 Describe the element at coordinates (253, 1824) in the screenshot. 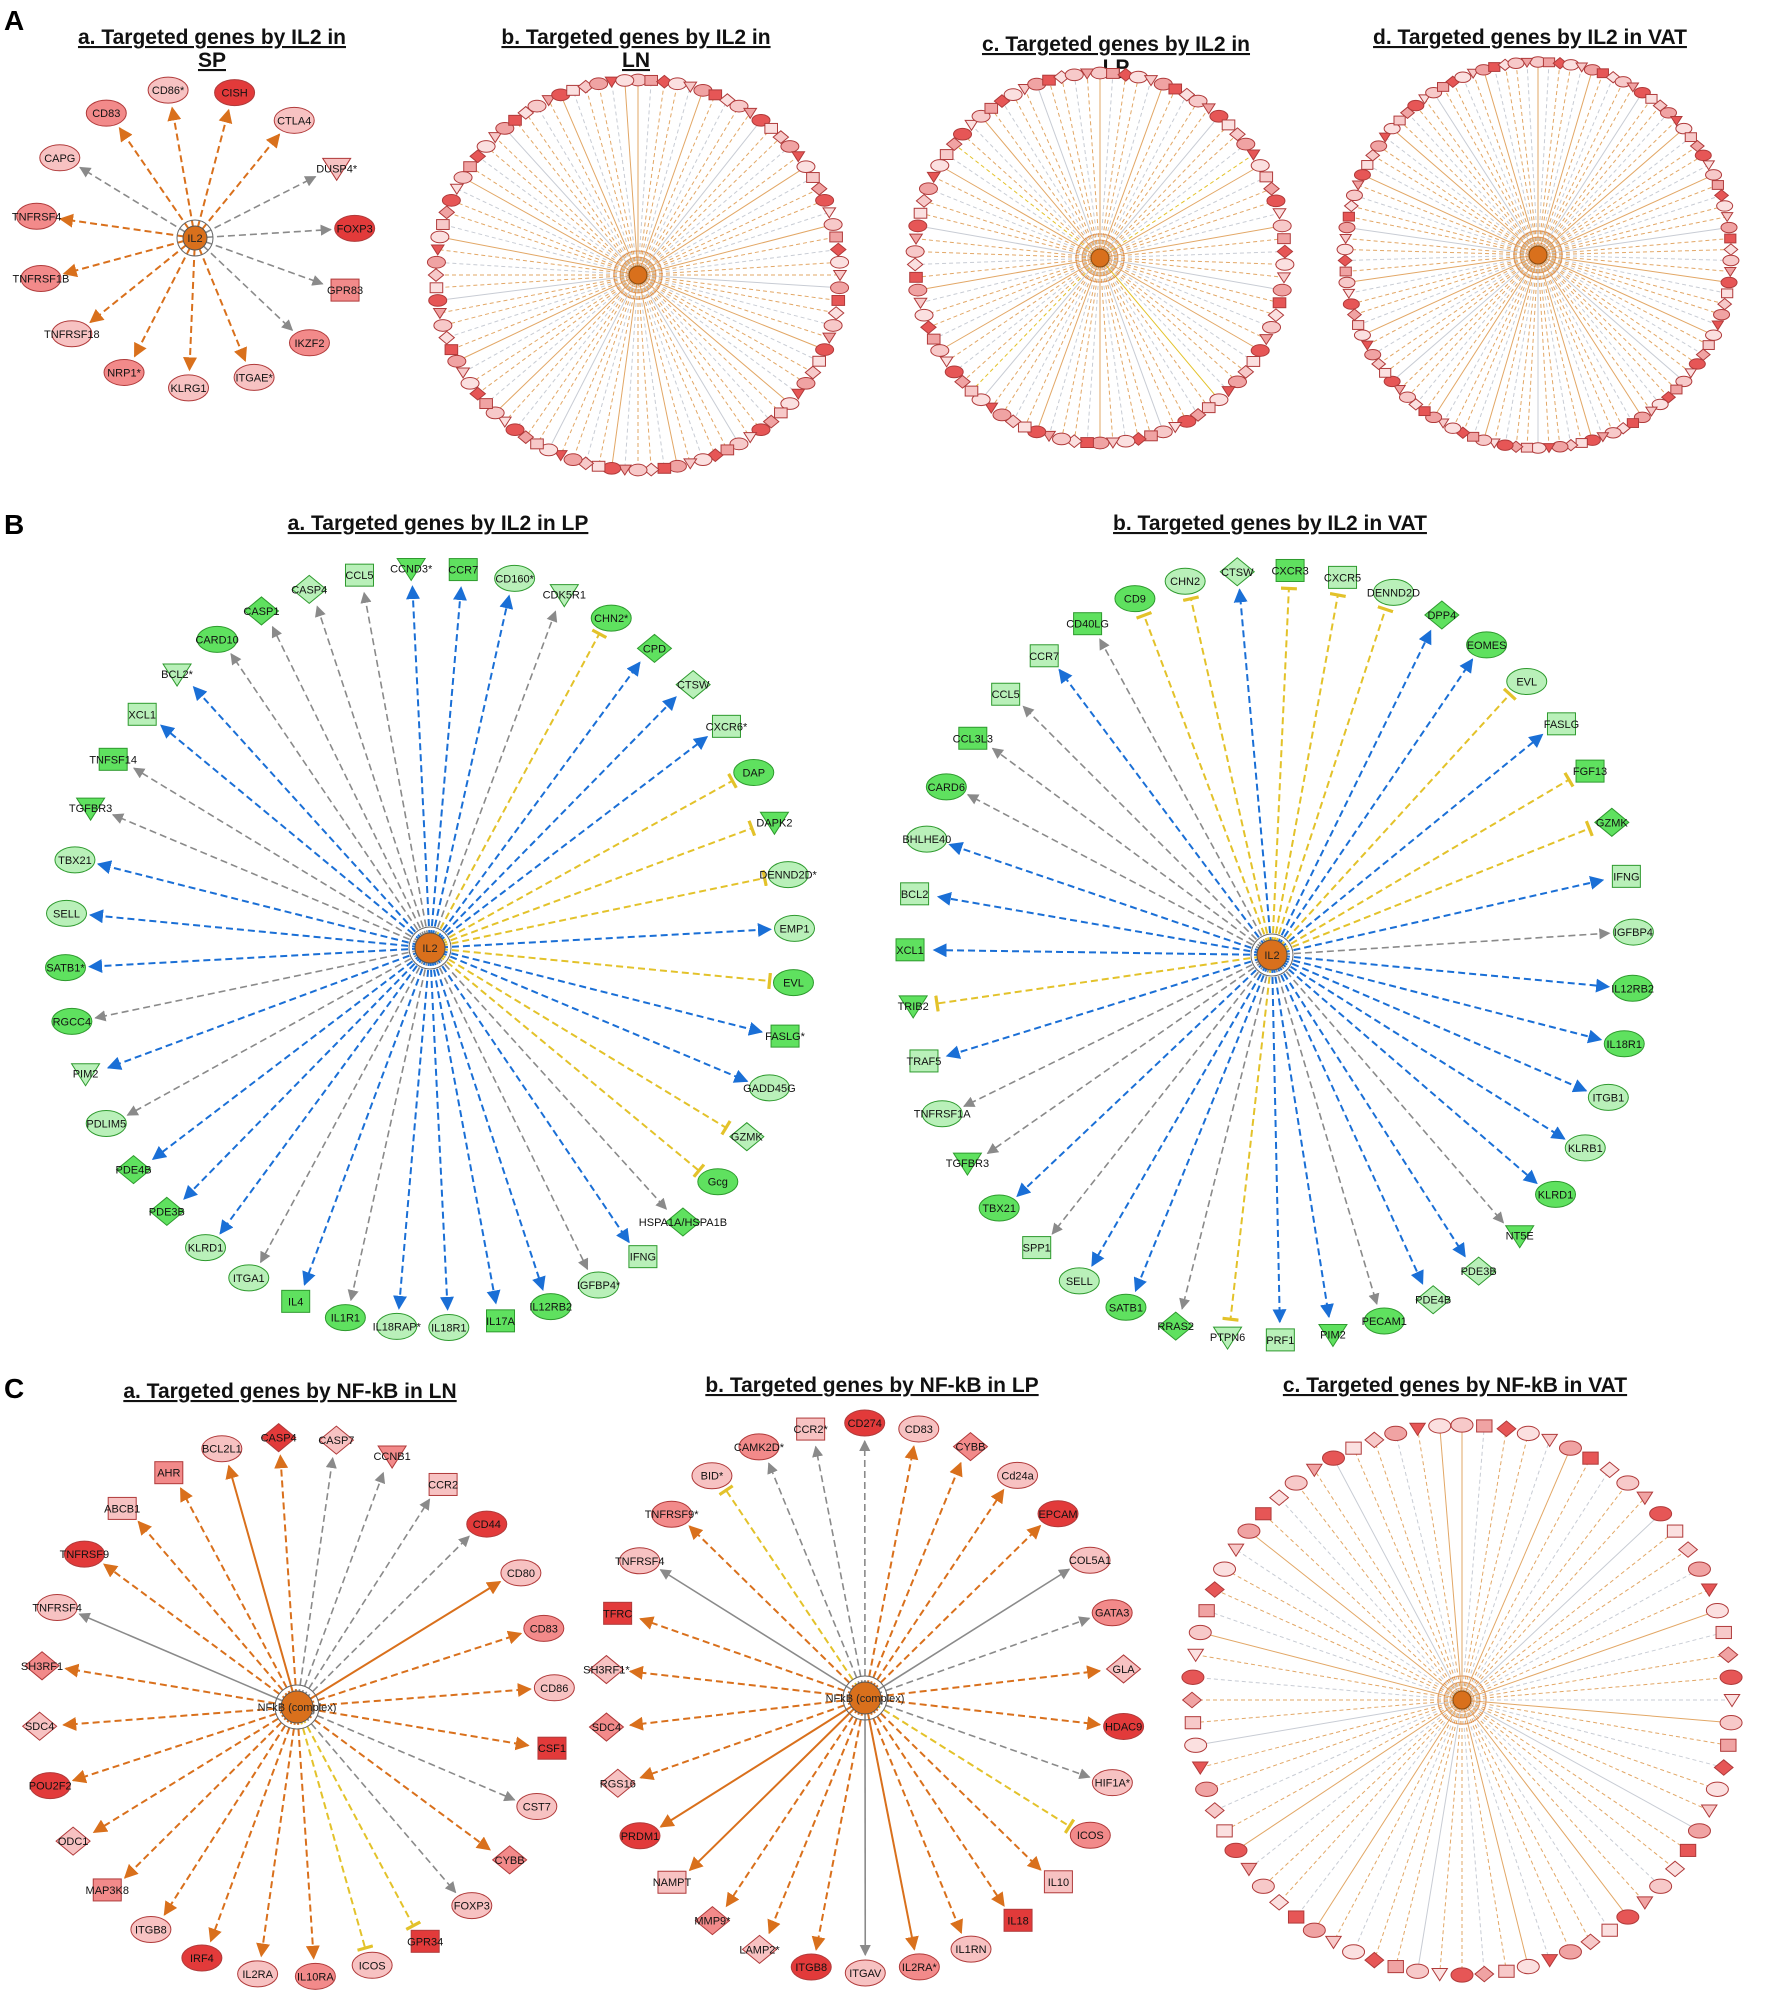

I see `edge-c-ln-irf4` at that location.